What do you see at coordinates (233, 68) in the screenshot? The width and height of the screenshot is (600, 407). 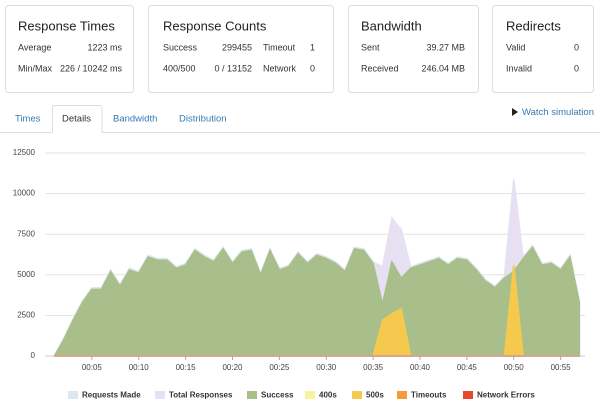 I see `stat-value: 0 / 13152` at bounding box center [233, 68].